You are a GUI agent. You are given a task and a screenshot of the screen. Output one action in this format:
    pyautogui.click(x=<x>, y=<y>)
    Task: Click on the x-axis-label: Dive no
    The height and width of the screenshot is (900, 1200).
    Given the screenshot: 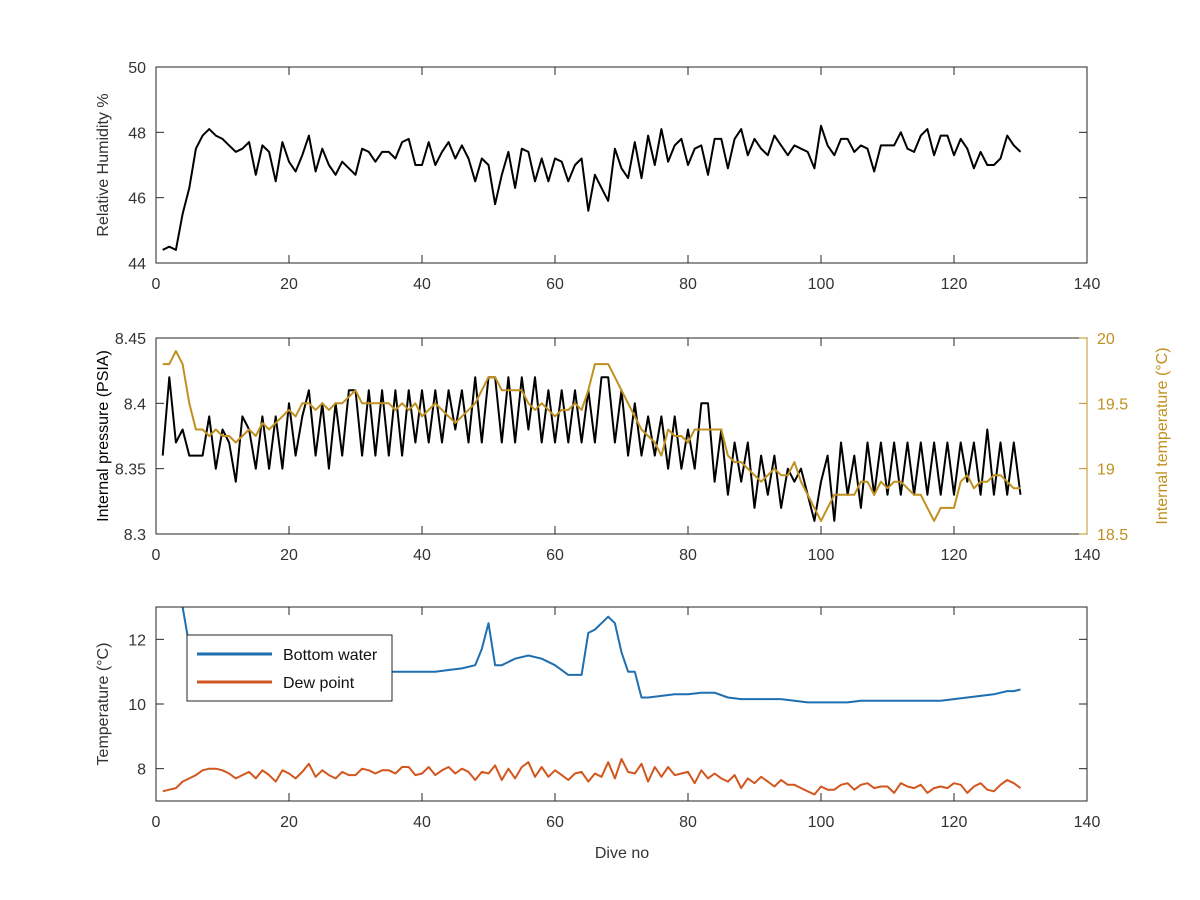 What is the action you would take?
    pyautogui.click(x=622, y=853)
    